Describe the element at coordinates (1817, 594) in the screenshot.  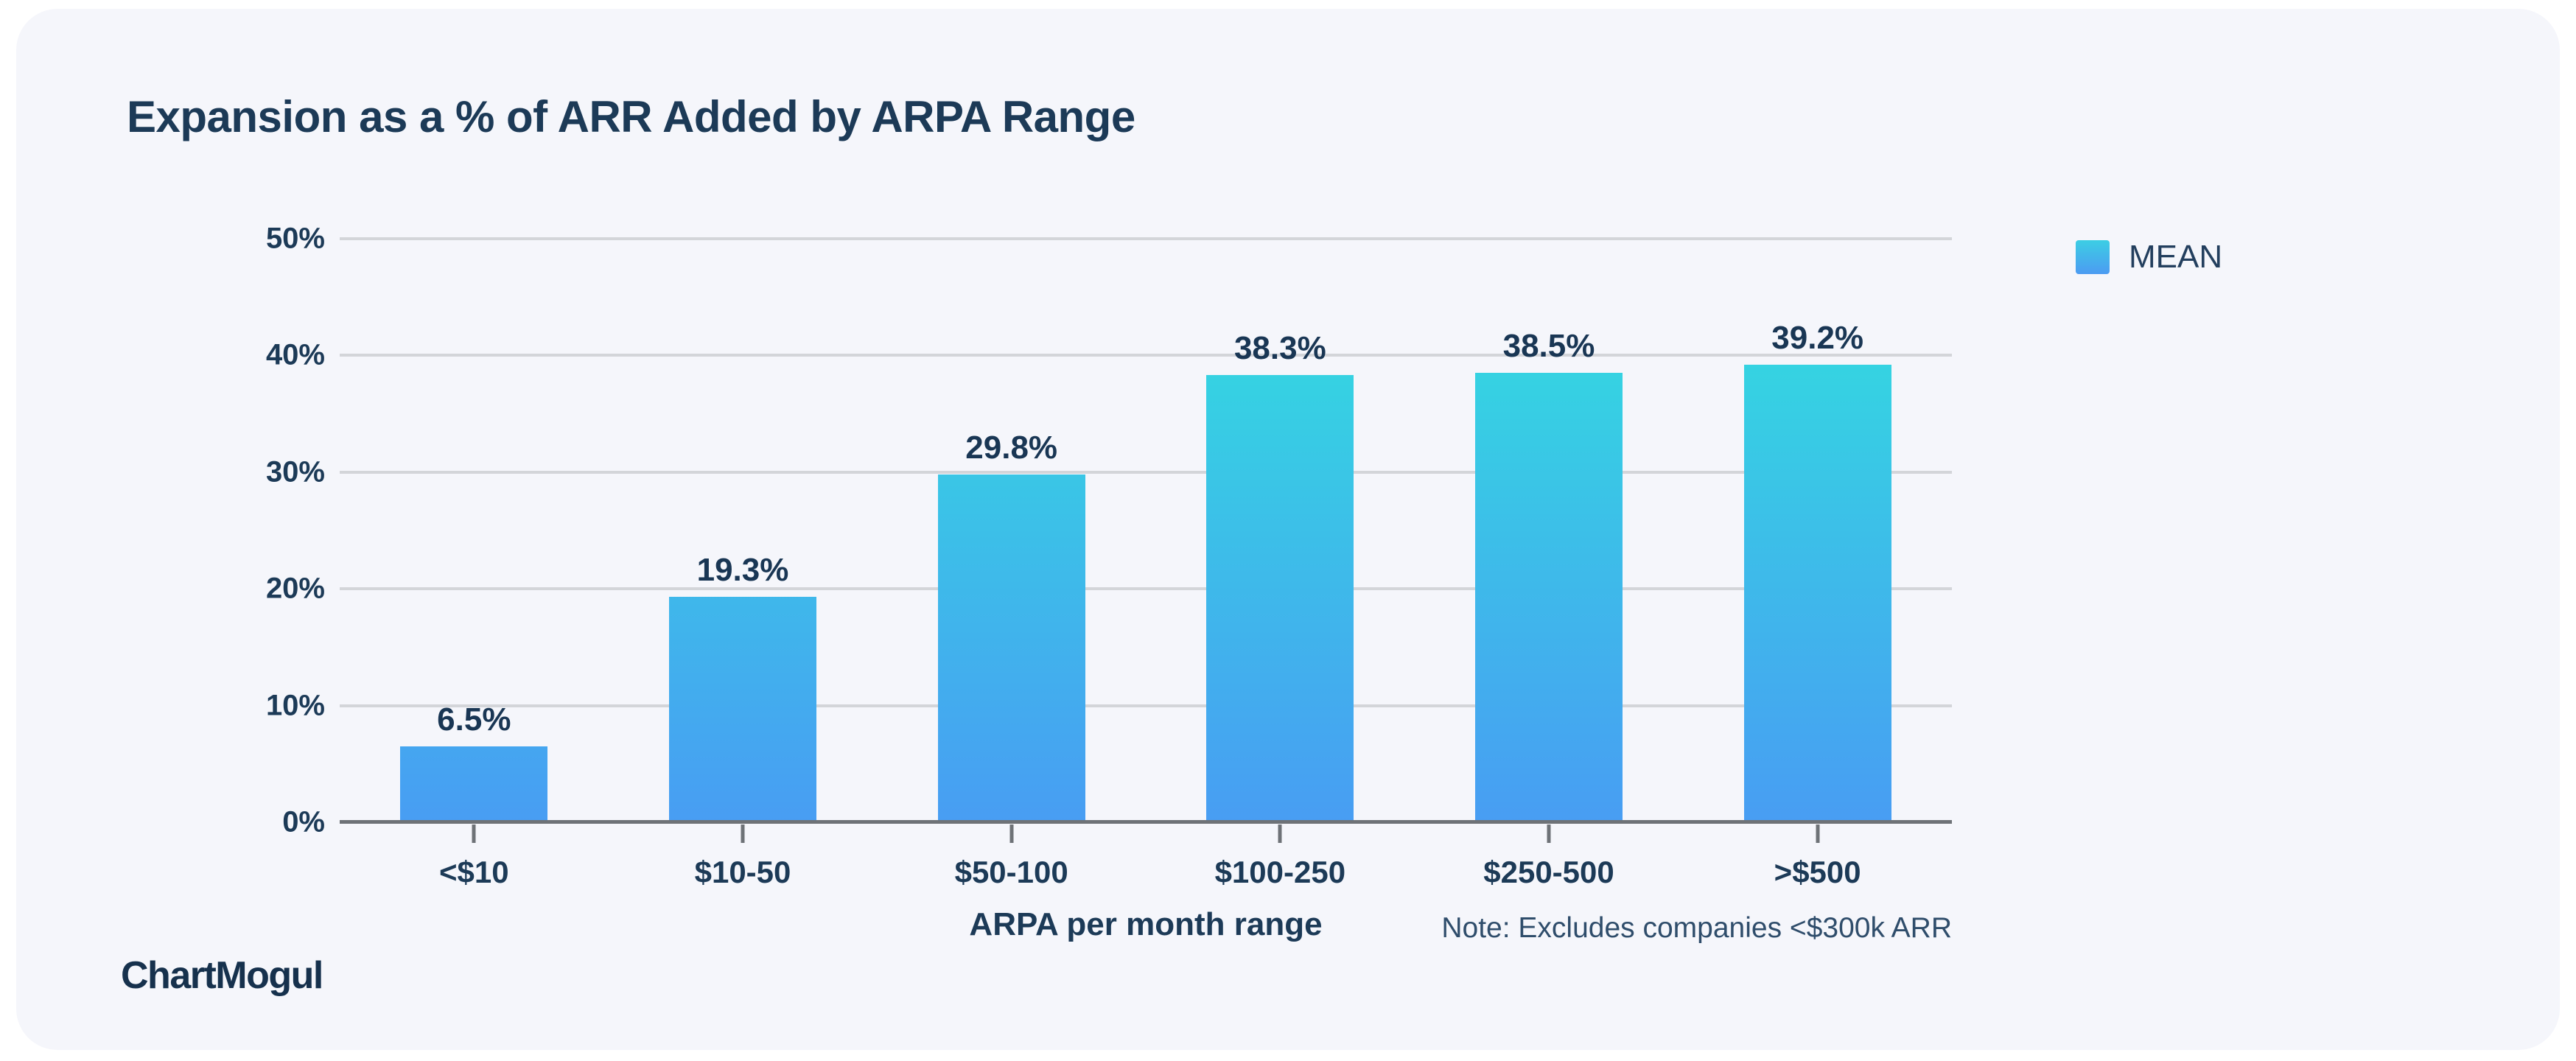
I see `bar->$500` at that location.